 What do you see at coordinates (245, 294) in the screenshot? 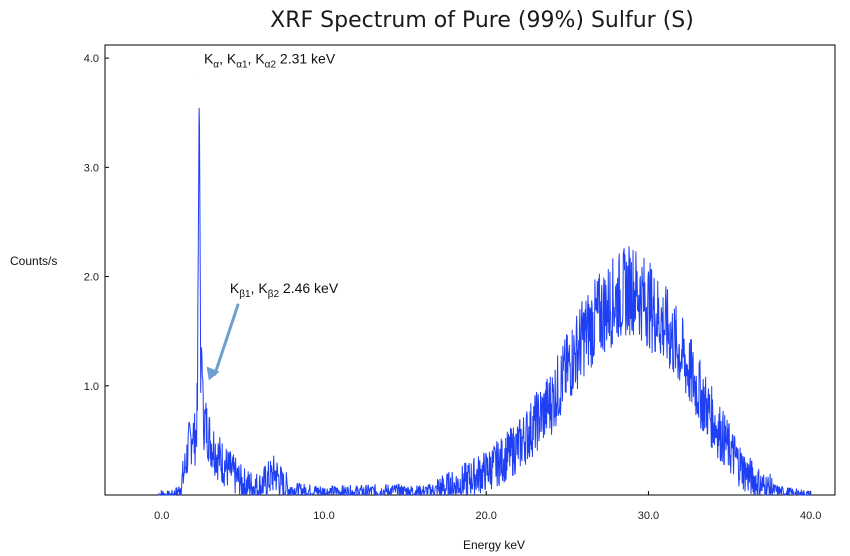
I see `annotation-subscript: β1` at bounding box center [245, 294].